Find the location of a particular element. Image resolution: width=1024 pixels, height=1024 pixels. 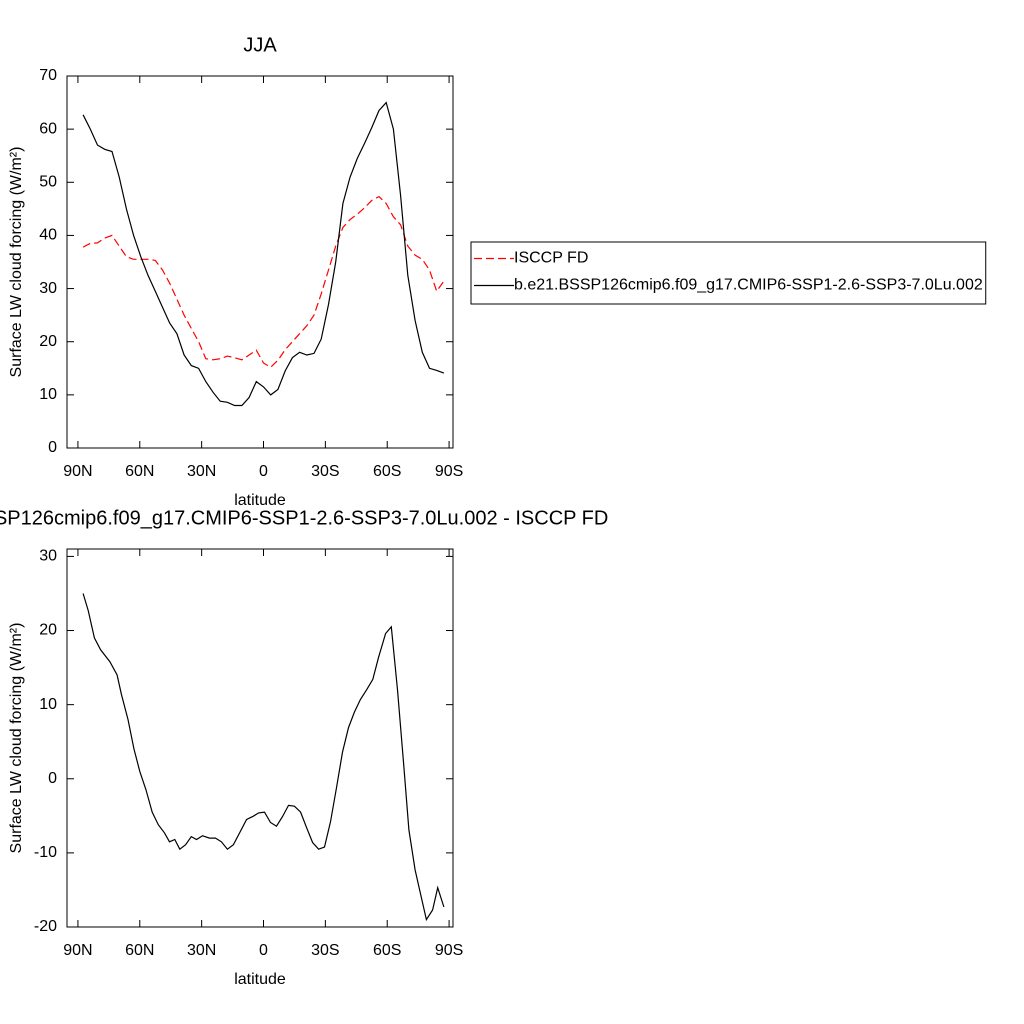

y-tick-label: 60 is located at coordinates (48, 128).